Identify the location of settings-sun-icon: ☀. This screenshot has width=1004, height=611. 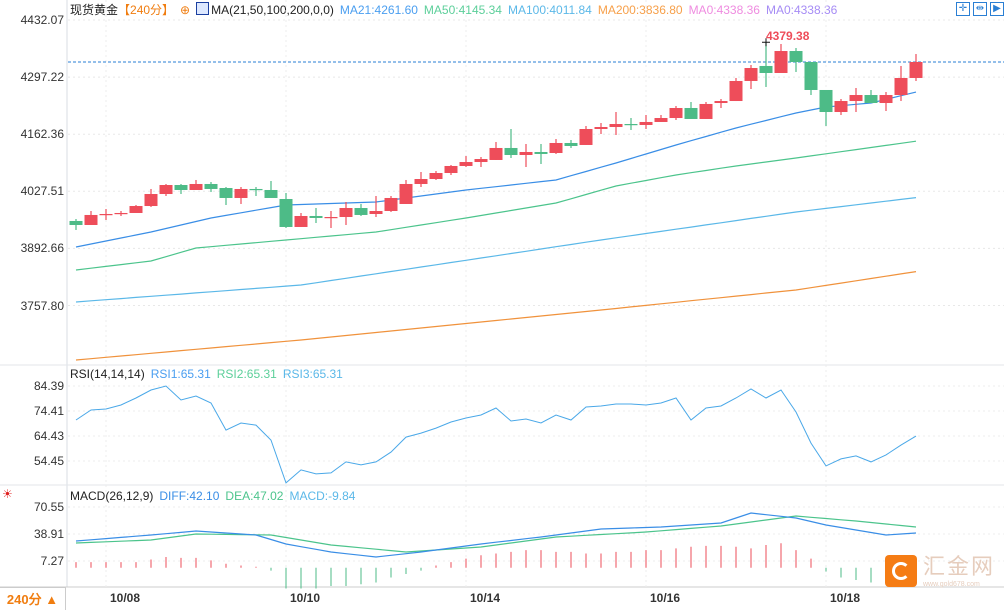
(7, 494).